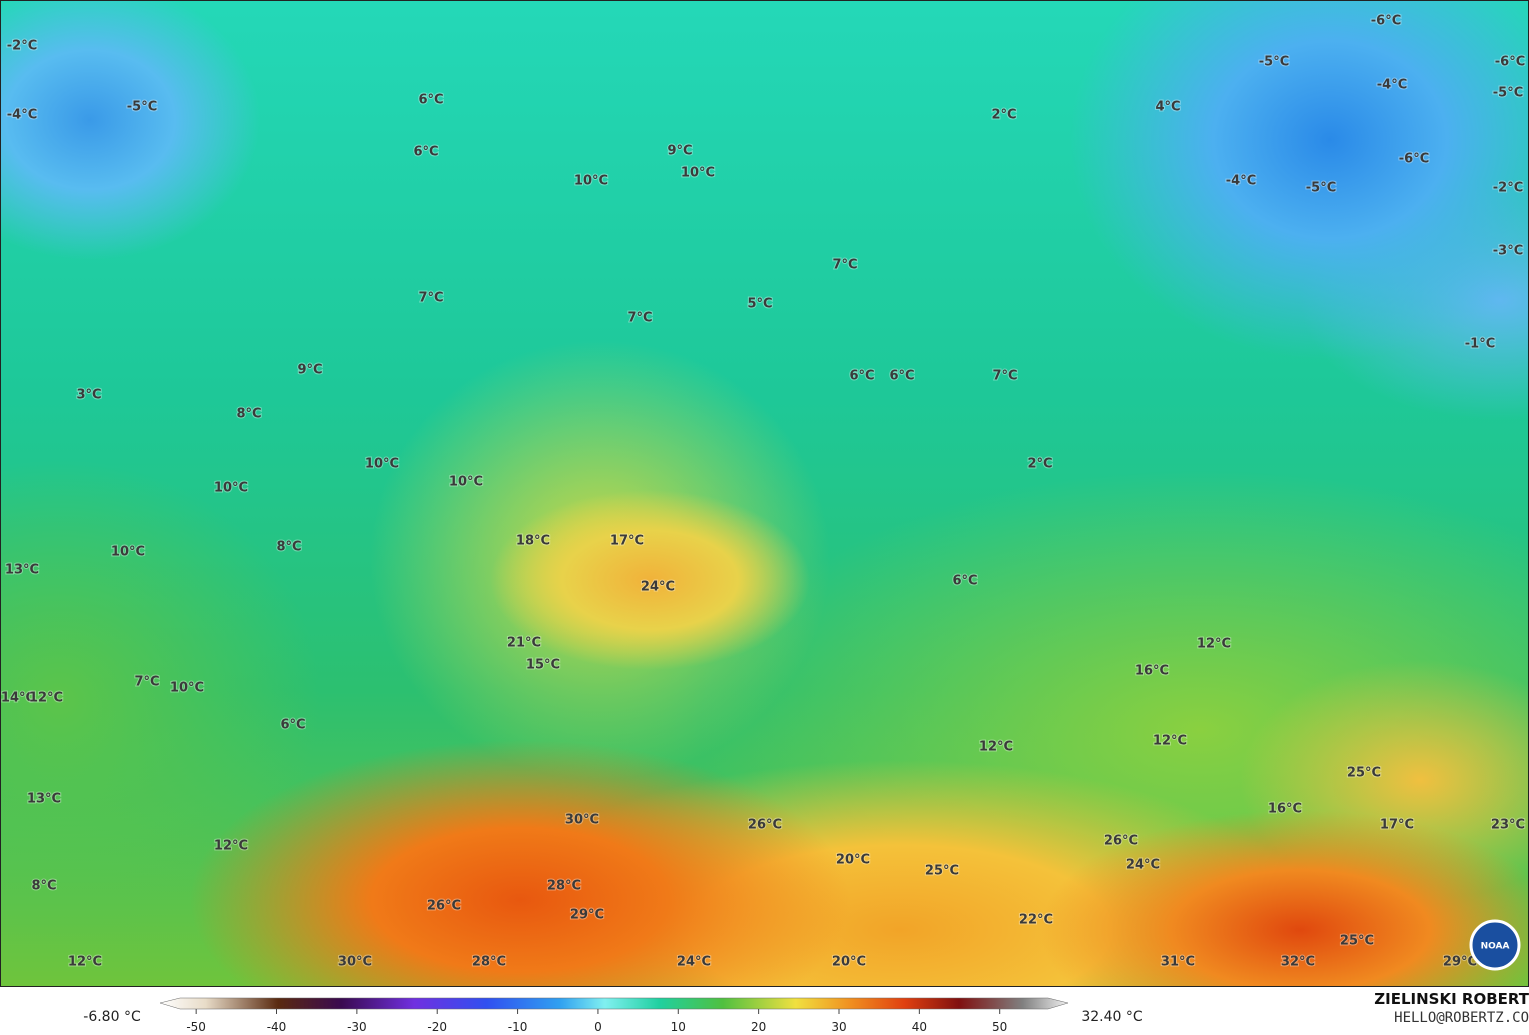 The width and height of the screenshot is (1529, 1035). I want to click on temperature-label: 18°C, so click(533, 541).